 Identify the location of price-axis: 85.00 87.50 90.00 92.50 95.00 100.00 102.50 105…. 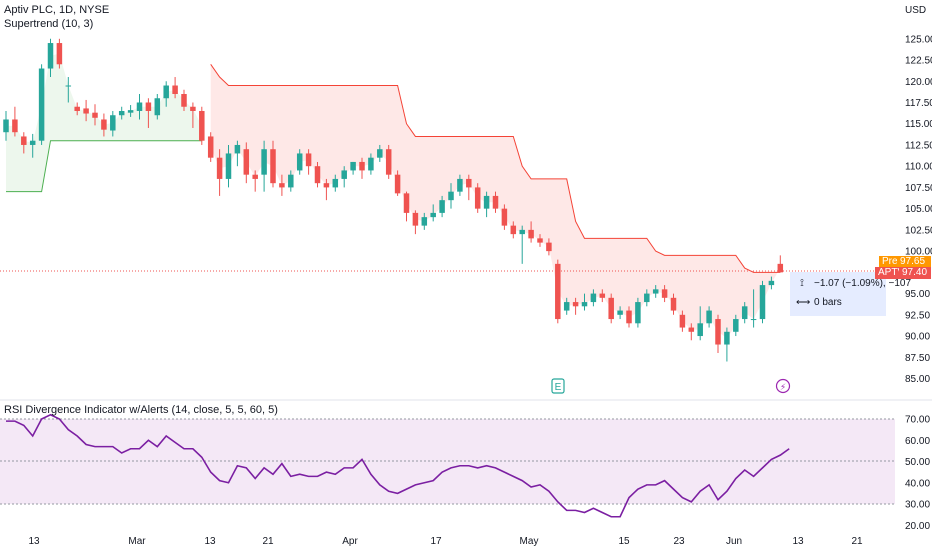
(918, 209).